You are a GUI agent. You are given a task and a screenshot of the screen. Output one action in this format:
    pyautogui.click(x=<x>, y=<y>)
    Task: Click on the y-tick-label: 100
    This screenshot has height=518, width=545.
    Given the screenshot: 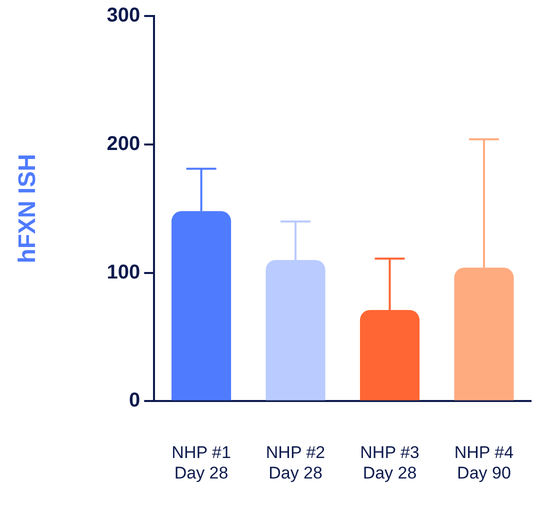 What is the action you would take?
    pyautogui.click(x=123, y=272)
    